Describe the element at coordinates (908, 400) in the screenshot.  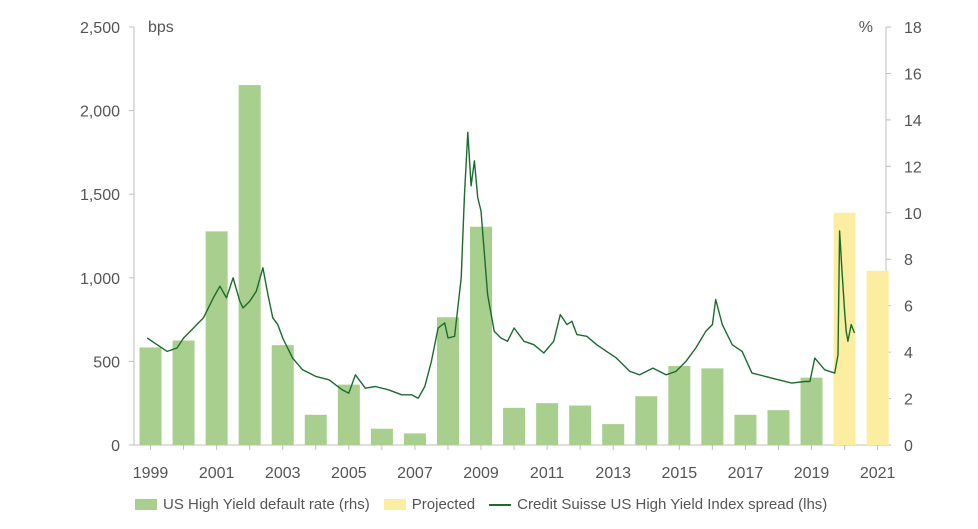
I see `right-tick-label: 2` at that location.